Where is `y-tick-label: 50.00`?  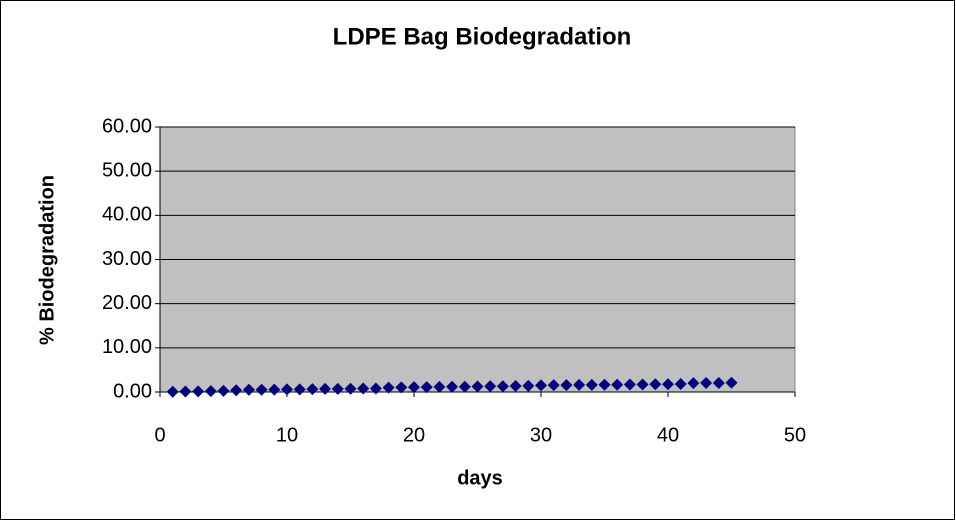
y-tick-label: 50.00 is located at coordinates (127, 170).